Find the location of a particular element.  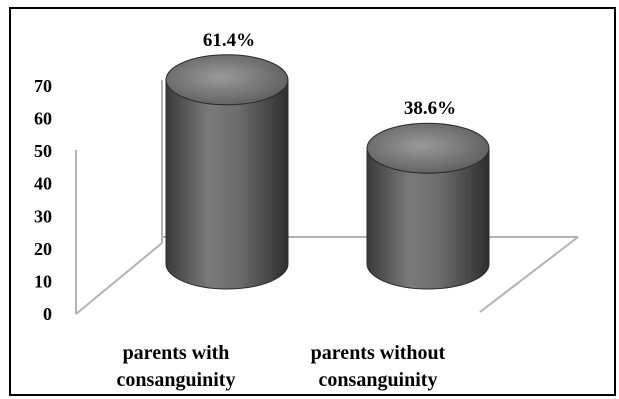

y-tick-label-30: 30 is located at coordinates (43, 216).